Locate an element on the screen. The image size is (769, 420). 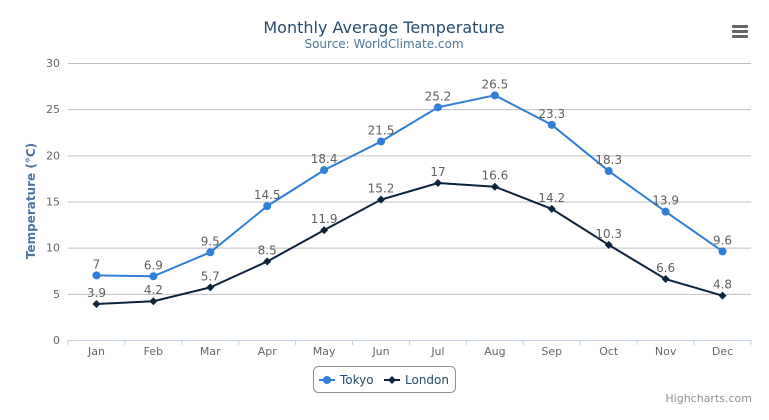
legend-item-tokyo: Tokyo is located at coordinates (346, 380).